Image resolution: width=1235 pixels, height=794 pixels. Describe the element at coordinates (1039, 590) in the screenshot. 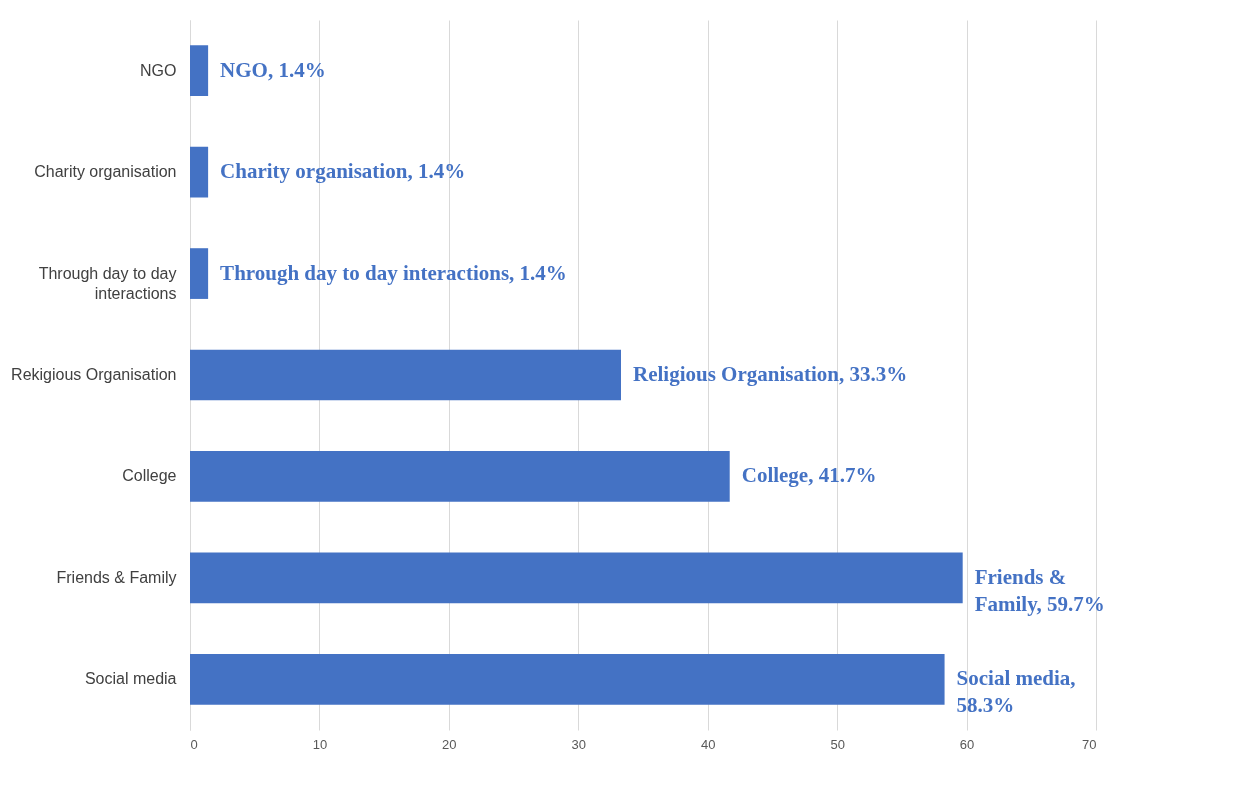

I see `data-label: Friends & Family, 59.7%` at that location.